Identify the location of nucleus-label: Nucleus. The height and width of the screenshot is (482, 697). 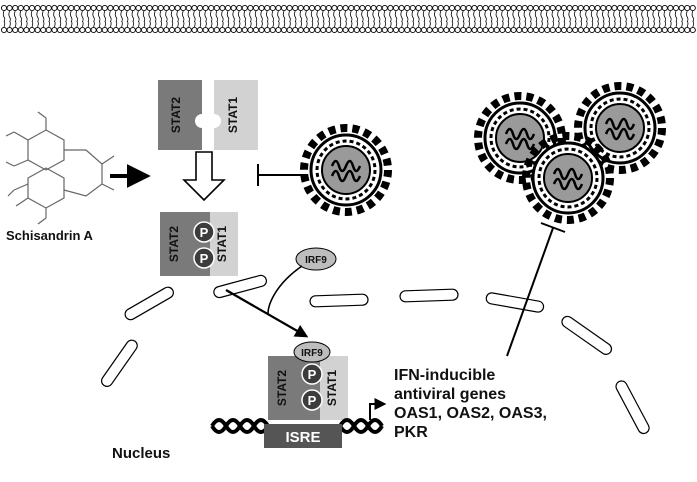
(141, 453).